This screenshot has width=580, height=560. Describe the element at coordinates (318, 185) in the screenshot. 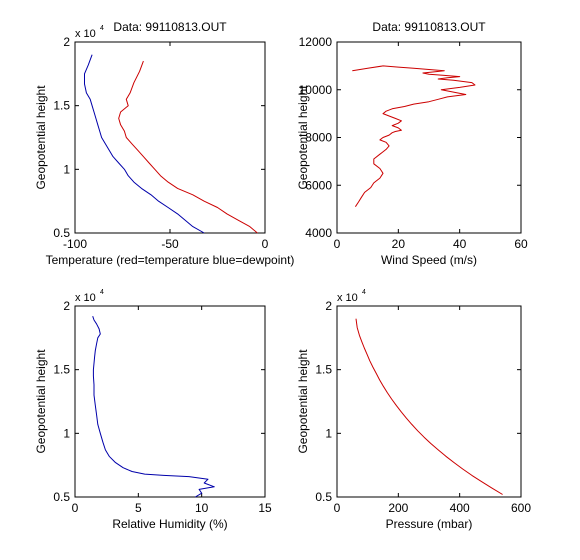

I see `chart-2-y-tick-label: 6000` at that location.